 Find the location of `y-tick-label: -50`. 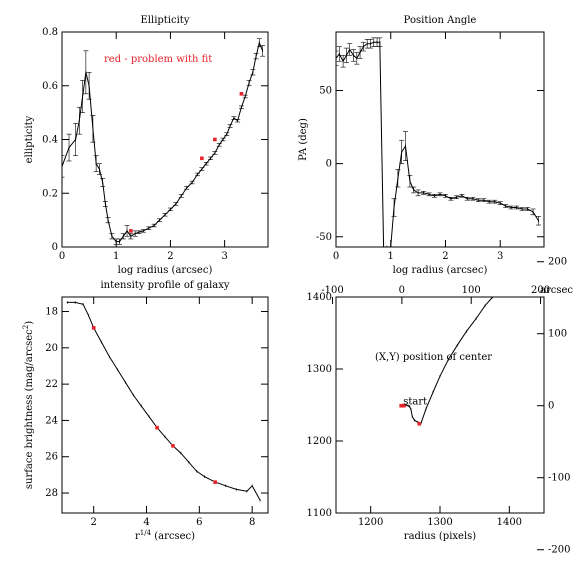

y-tick-label: -50 is located at coordinates (324, 237).